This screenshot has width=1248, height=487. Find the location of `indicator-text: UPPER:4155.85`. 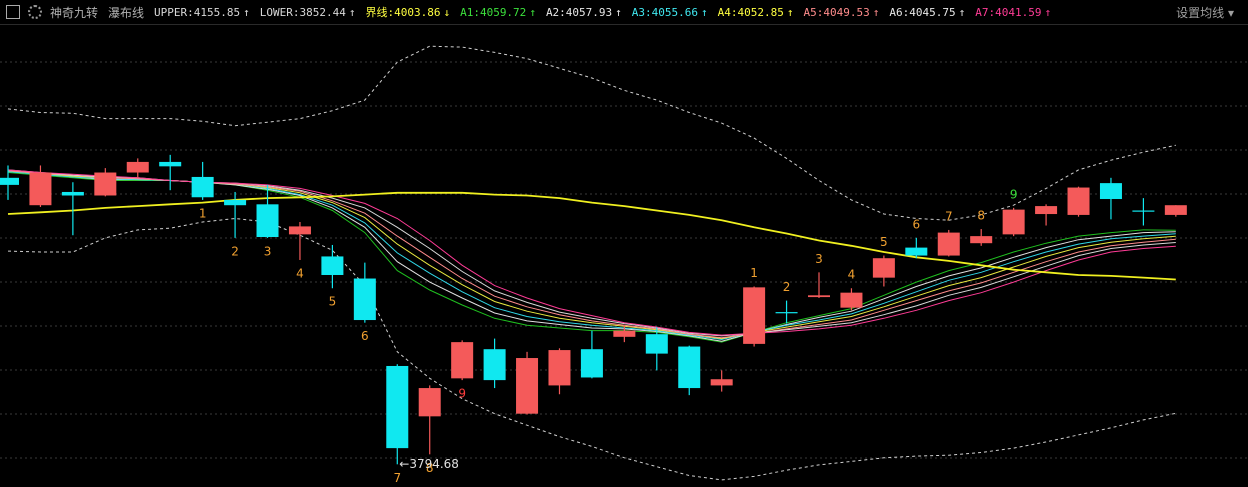

indicator-text: UPPER:4155.85 is located at coordinates (197, 12).